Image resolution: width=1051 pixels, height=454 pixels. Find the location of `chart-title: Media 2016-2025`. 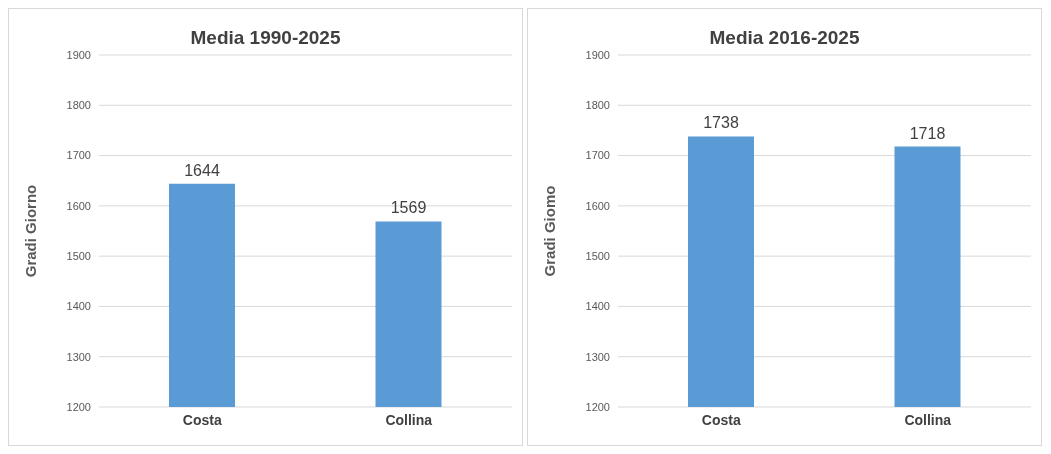

chart-title: Media 2016-2025 is located at coordinates (784, 38).